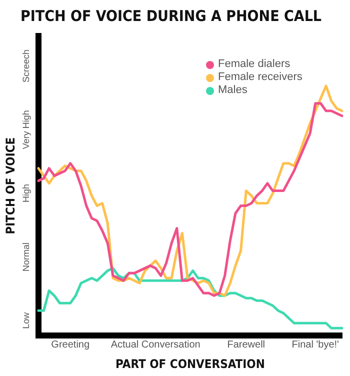  What do you see at coordinates (246, 344) in the screenshot?
I see `x-tick-label: Farewell` at bounding box center [246, 344].